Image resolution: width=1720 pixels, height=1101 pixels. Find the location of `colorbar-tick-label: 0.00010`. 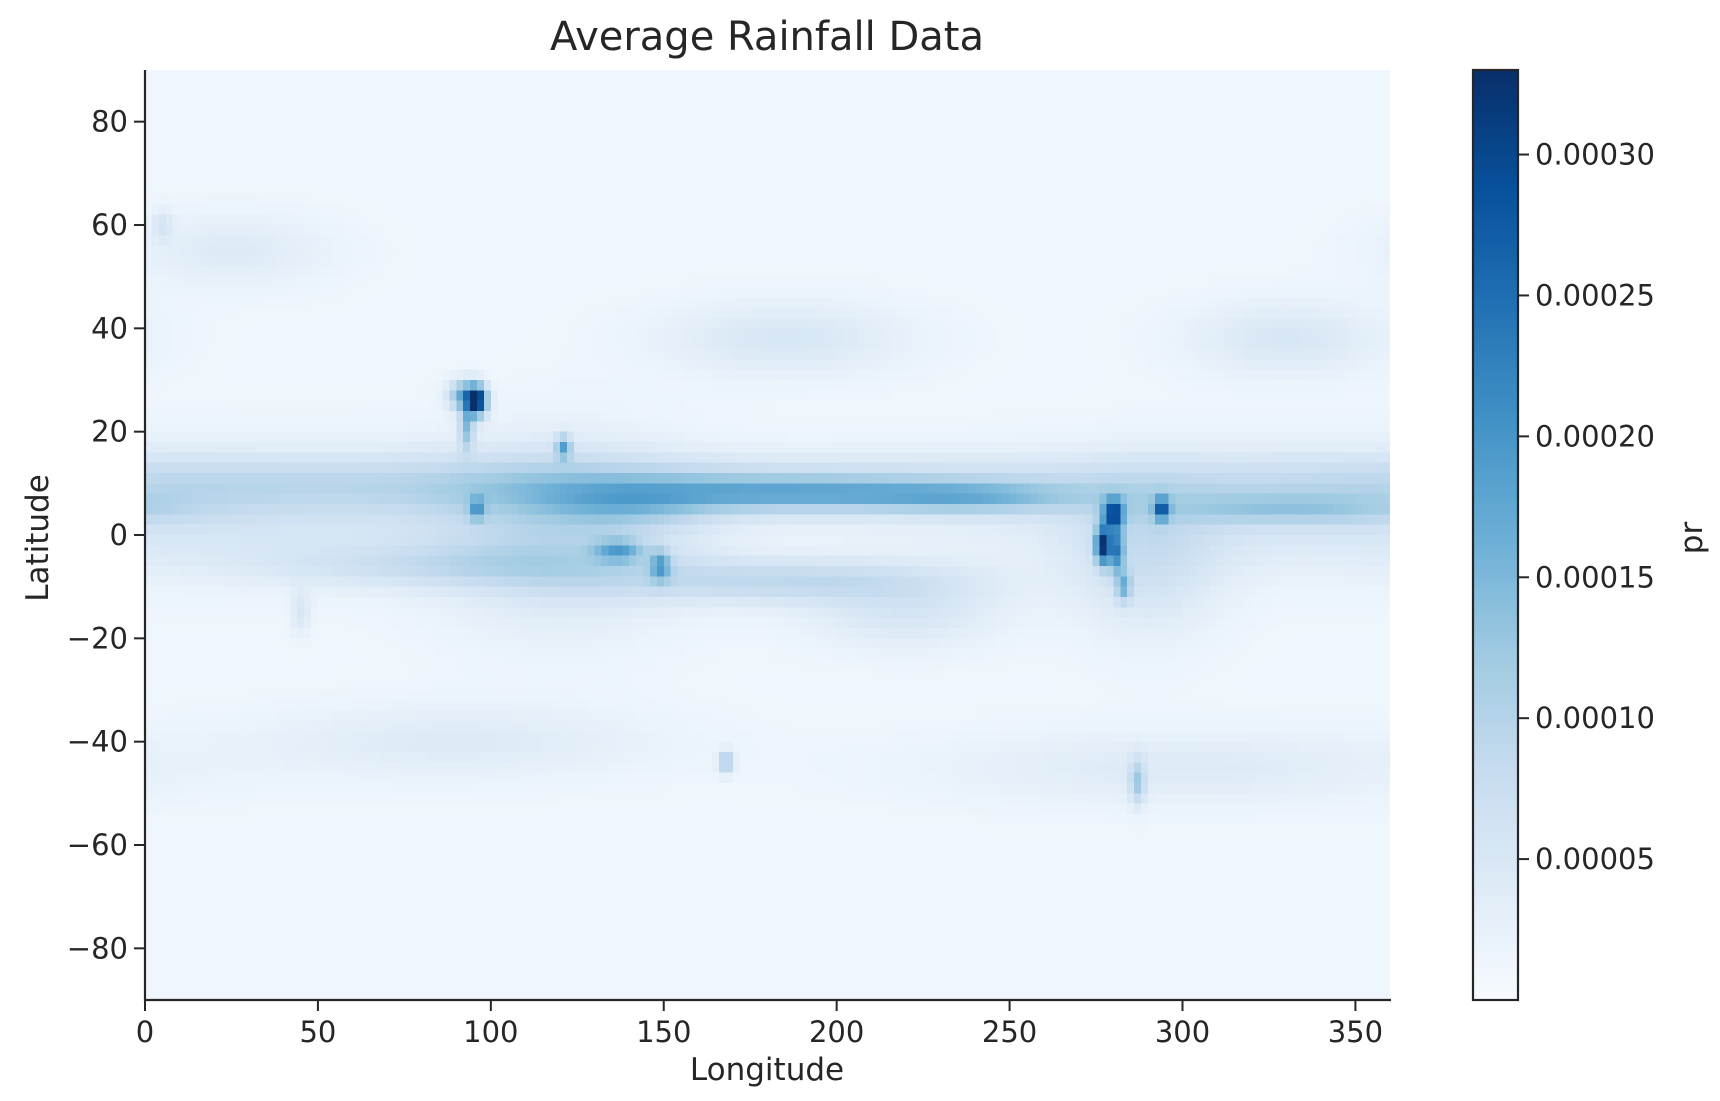

colorbar-tick-label: 0.00010 is located at coordinates (1595, 718).